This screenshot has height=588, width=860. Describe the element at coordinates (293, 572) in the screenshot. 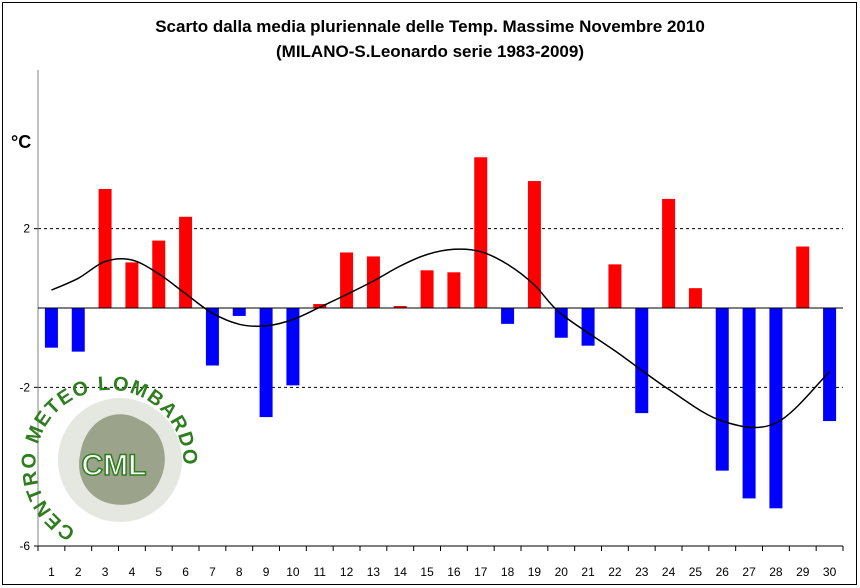

I see `x-tick-label-10: 10` at that location.